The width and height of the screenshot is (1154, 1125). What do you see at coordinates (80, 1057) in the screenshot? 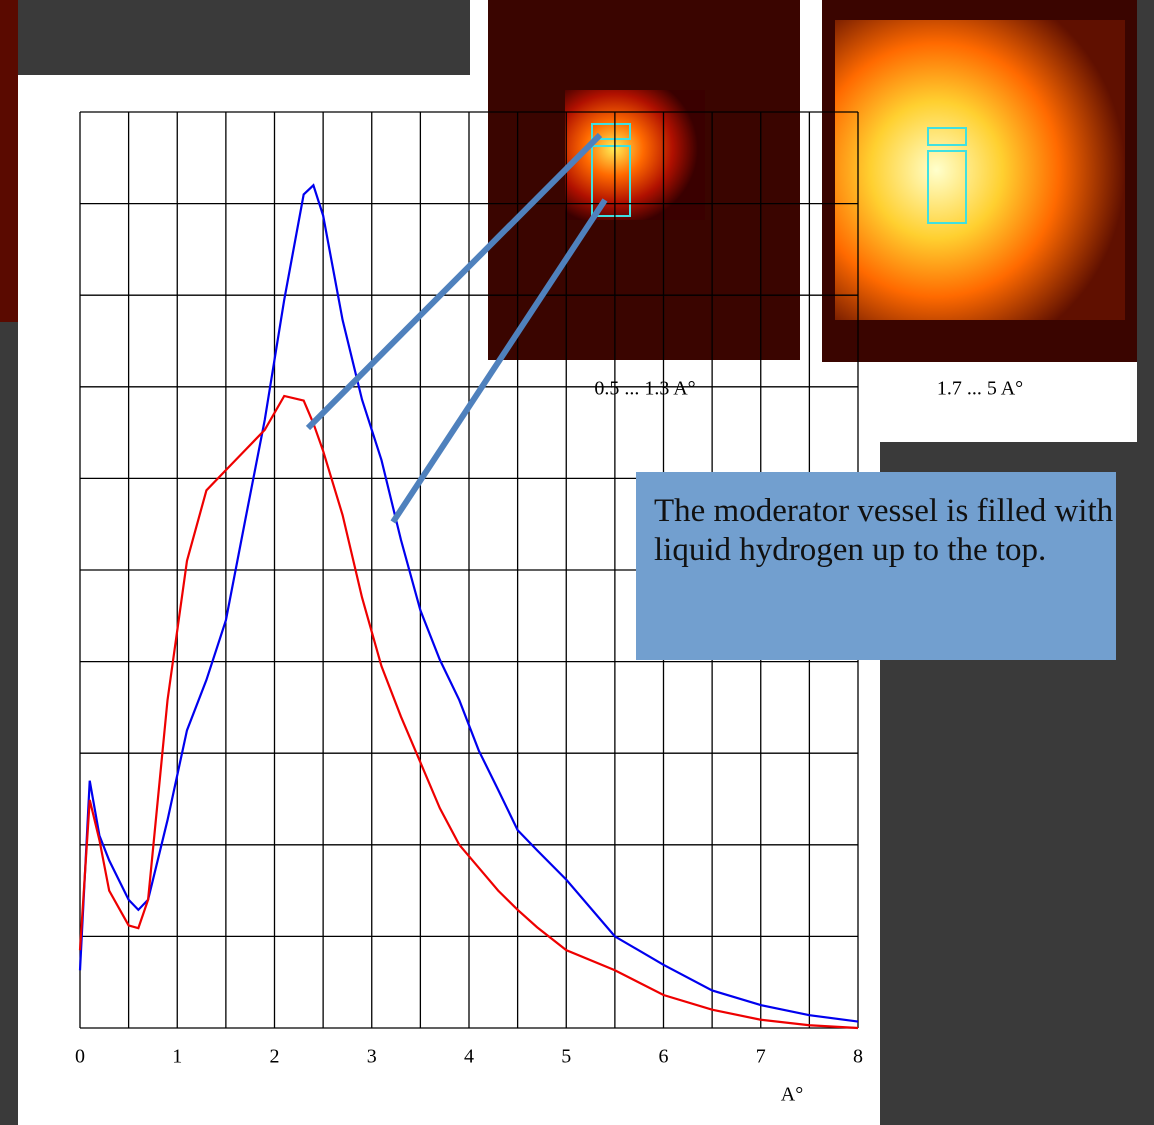
I see `x-tick-label: 0` at bounding box center [80, 1057].